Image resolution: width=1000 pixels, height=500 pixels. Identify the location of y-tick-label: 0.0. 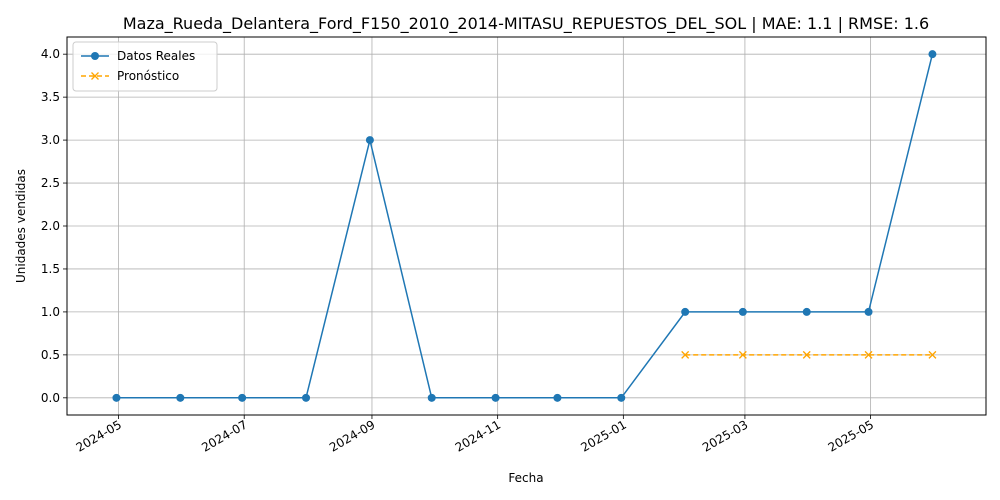
(50, 398).